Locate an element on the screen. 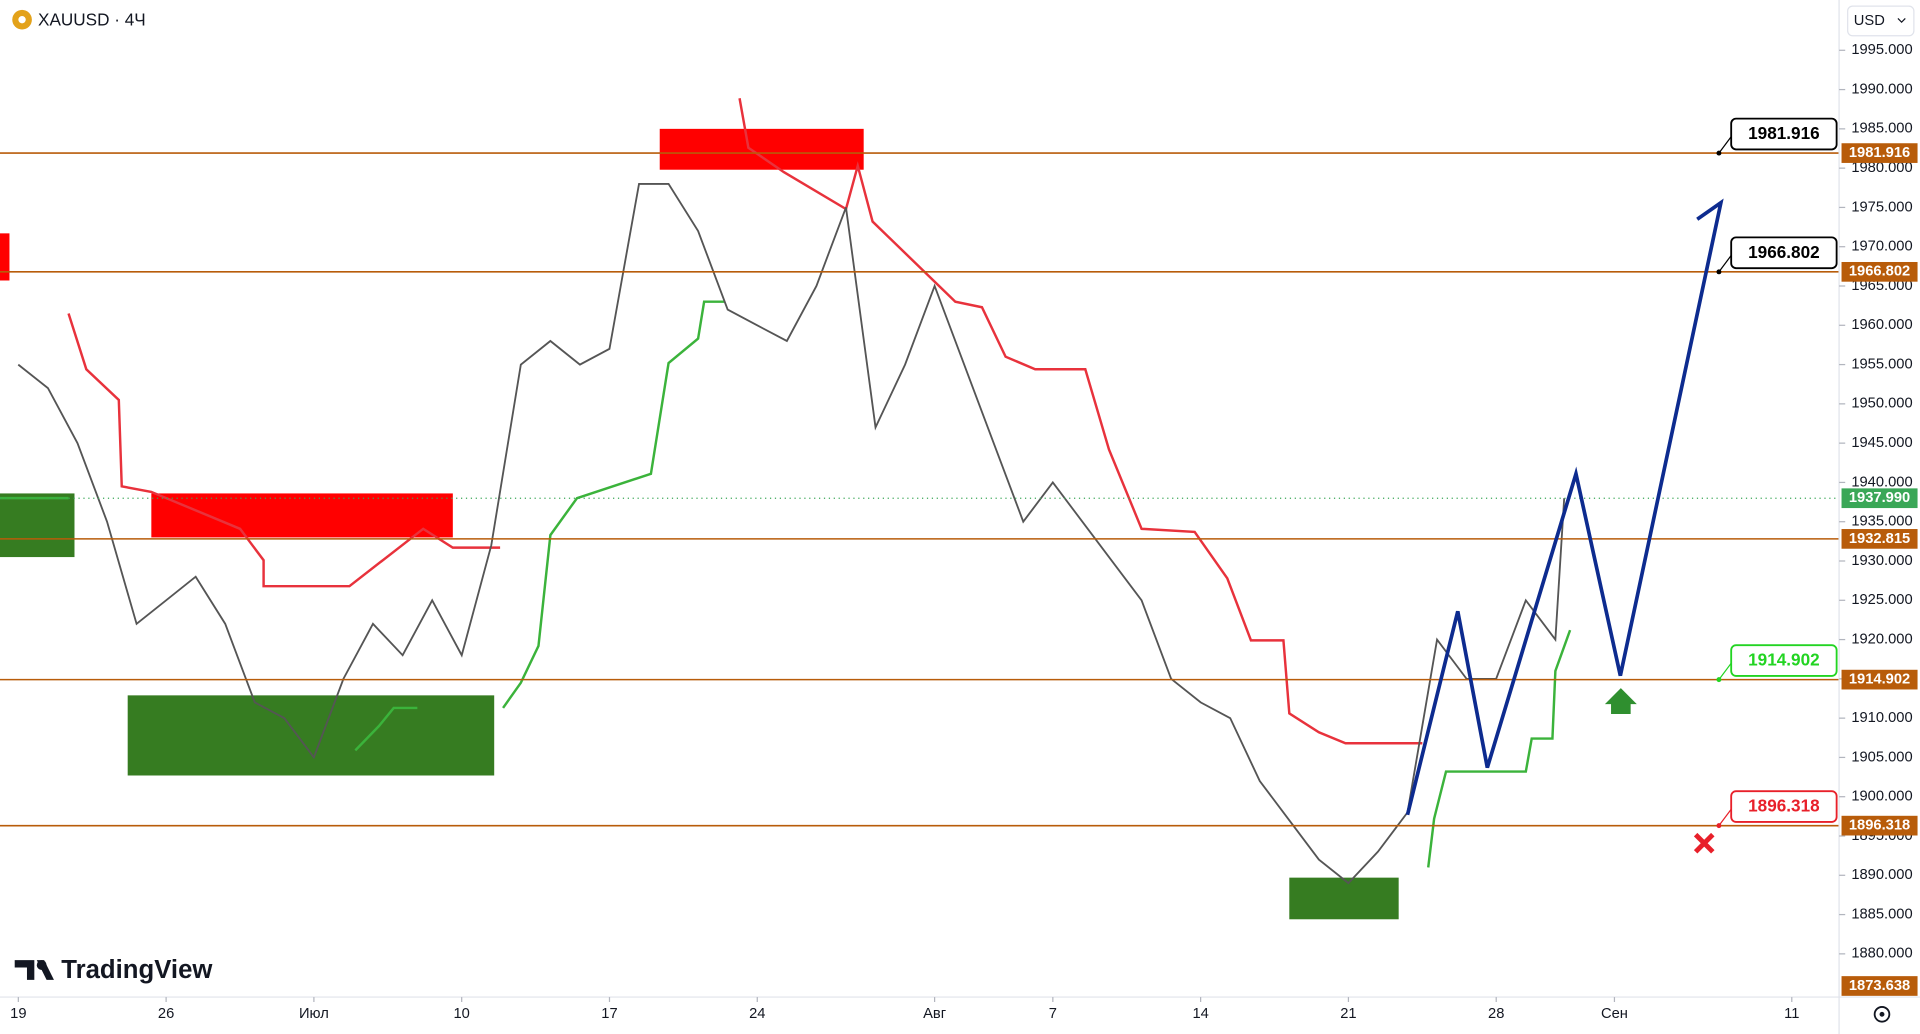  y-tick-label: 1940.000 is located at coordinates (1881, 482).